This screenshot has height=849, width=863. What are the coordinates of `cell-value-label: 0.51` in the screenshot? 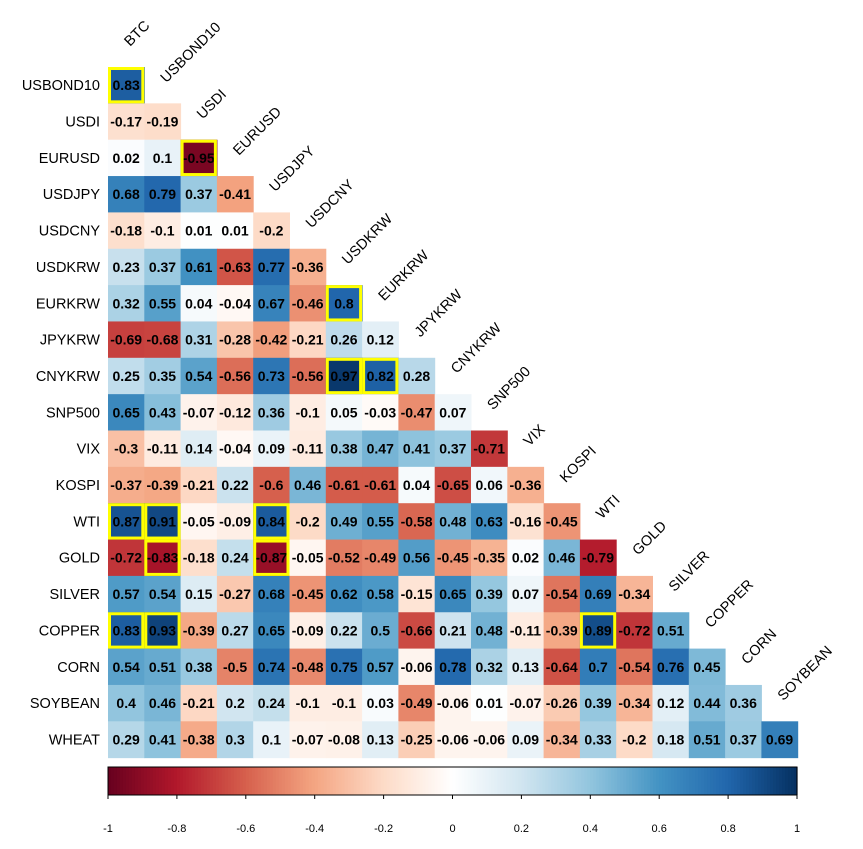 It's located at (162, 667).